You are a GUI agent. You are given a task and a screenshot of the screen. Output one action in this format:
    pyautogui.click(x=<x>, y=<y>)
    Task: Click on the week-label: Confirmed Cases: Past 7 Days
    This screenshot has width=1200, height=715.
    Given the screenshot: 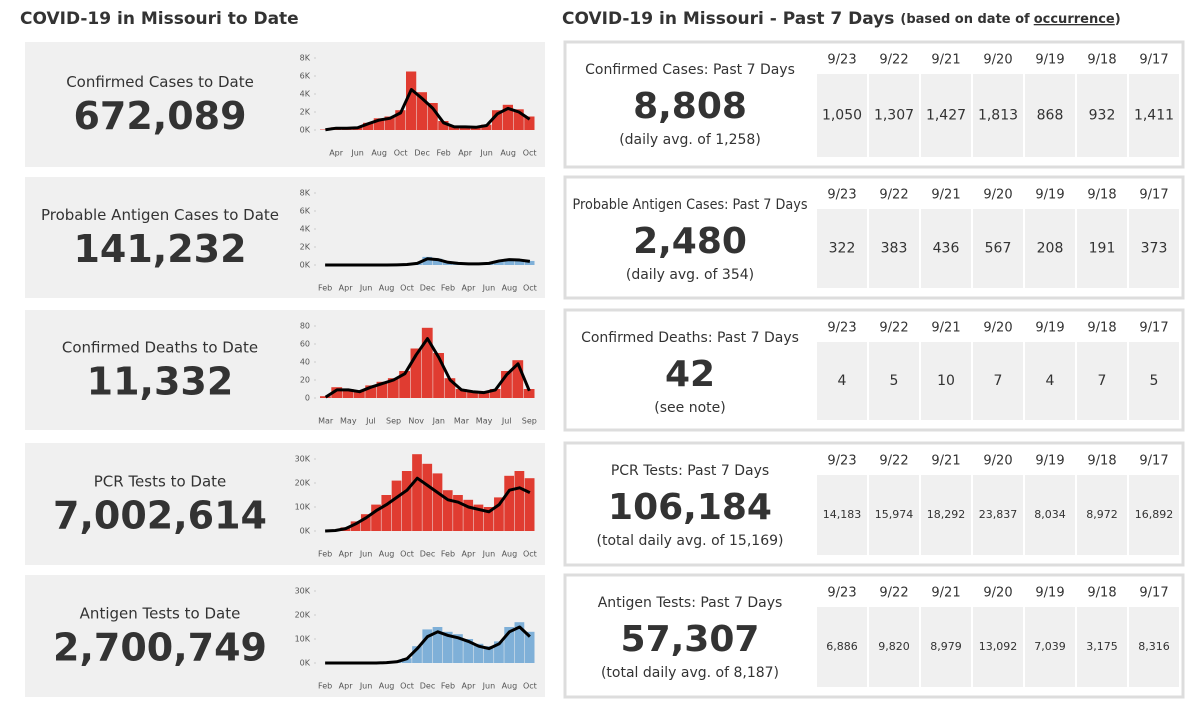 What is the action you would take?
    pyautogui.click(x=690, y=70)
    